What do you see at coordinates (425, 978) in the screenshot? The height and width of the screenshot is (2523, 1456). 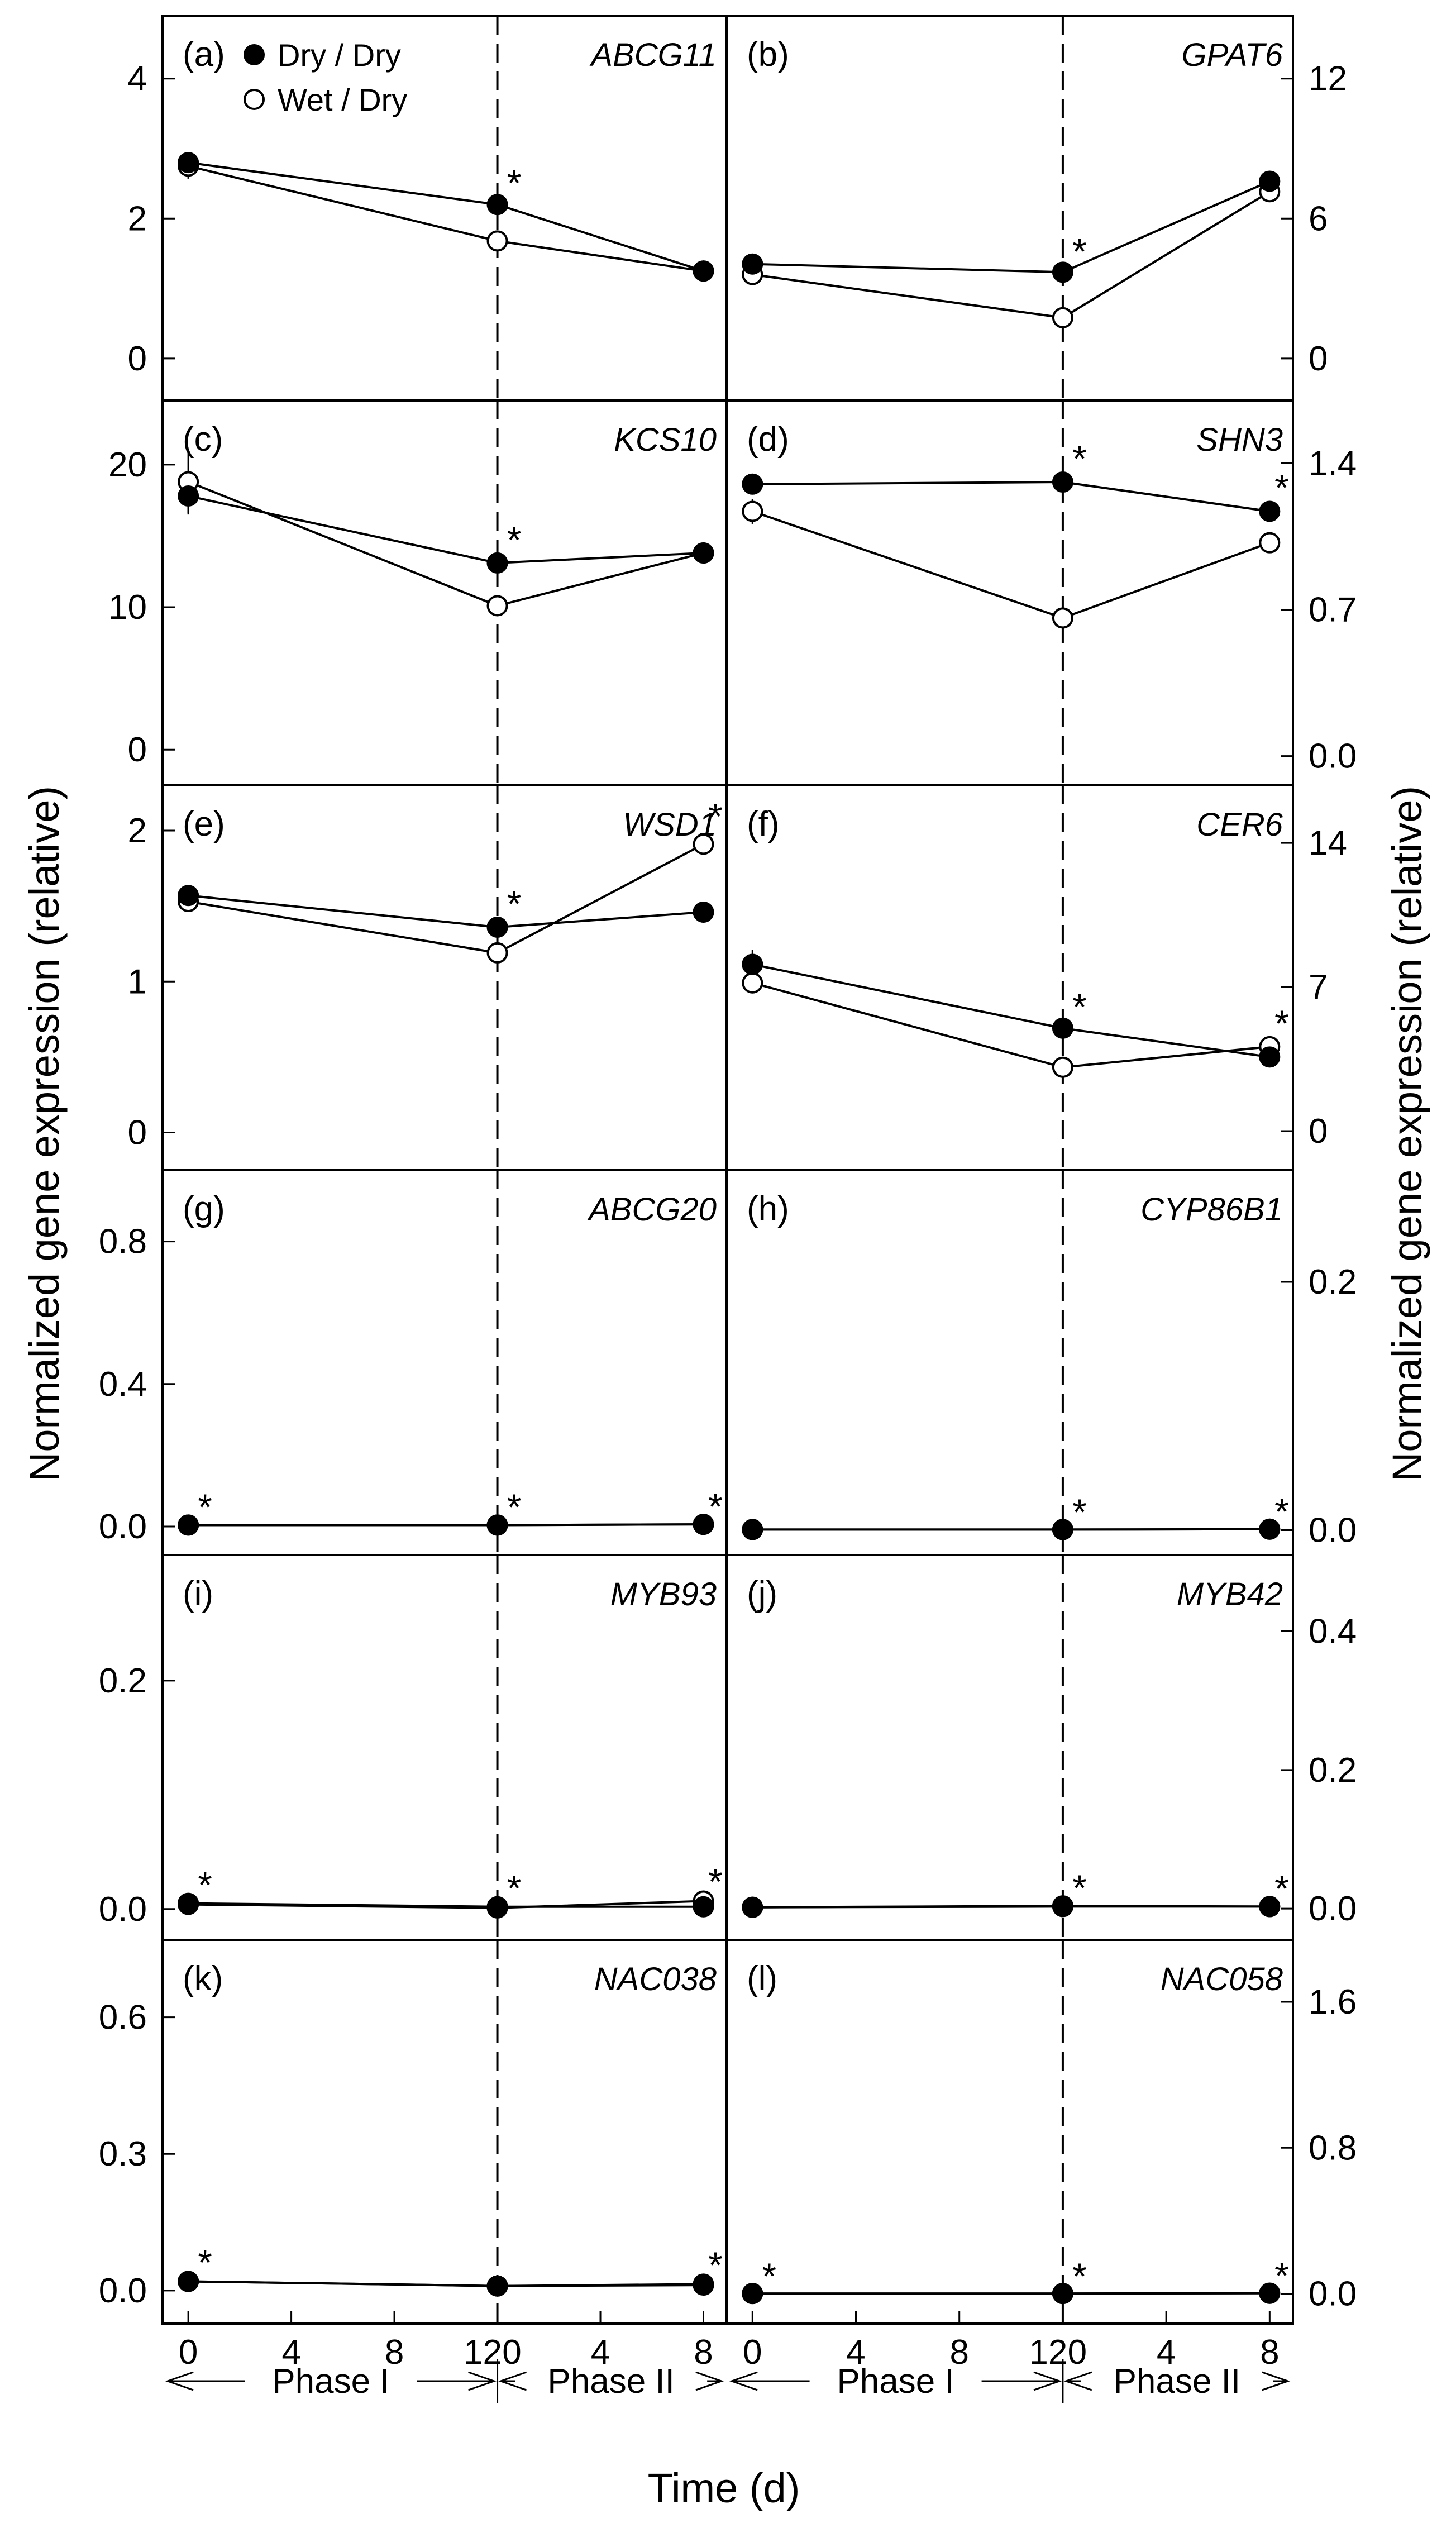 I see `panel-e: 012 (e) WSD1**` at bounding box center [425, 978].